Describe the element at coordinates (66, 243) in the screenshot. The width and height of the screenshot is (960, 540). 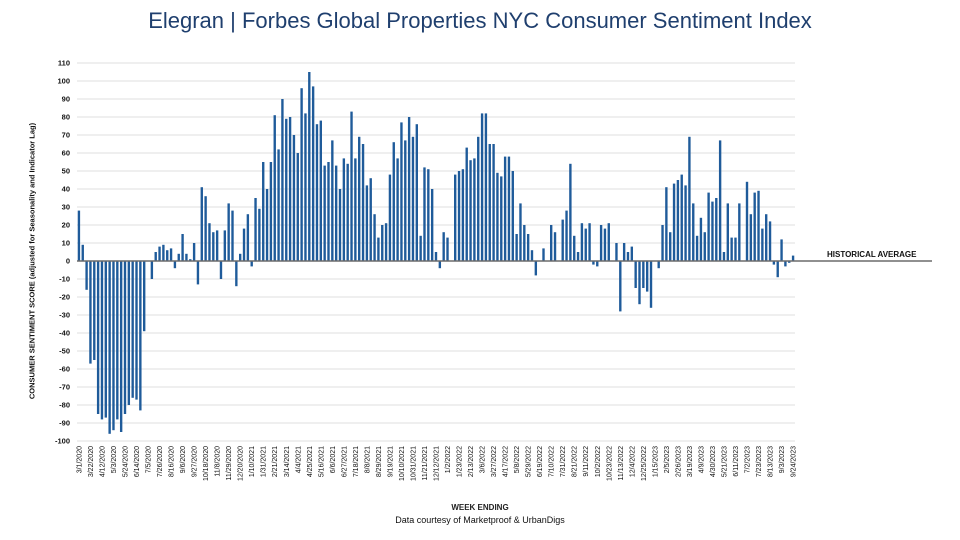
I see `y-tick-label: 10` at that location.